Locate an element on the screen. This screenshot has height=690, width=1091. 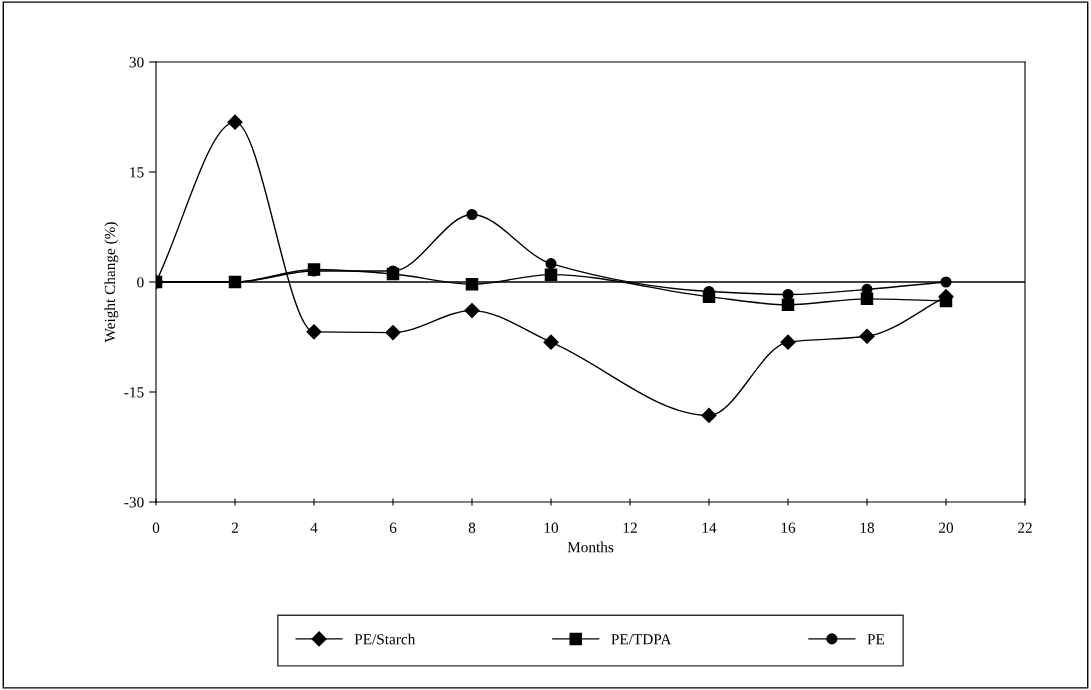
x-tick-label: 0 is located at coordinates (156, 527).